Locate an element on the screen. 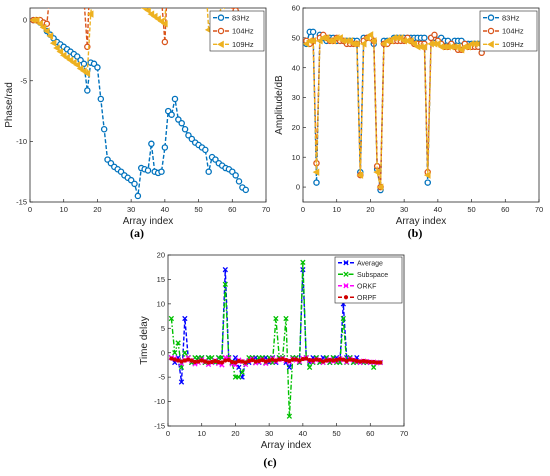 Image resolution: width=550 pixels, height=476 pixels. y-tick-label: -15 is located at coordinates (159, 426).